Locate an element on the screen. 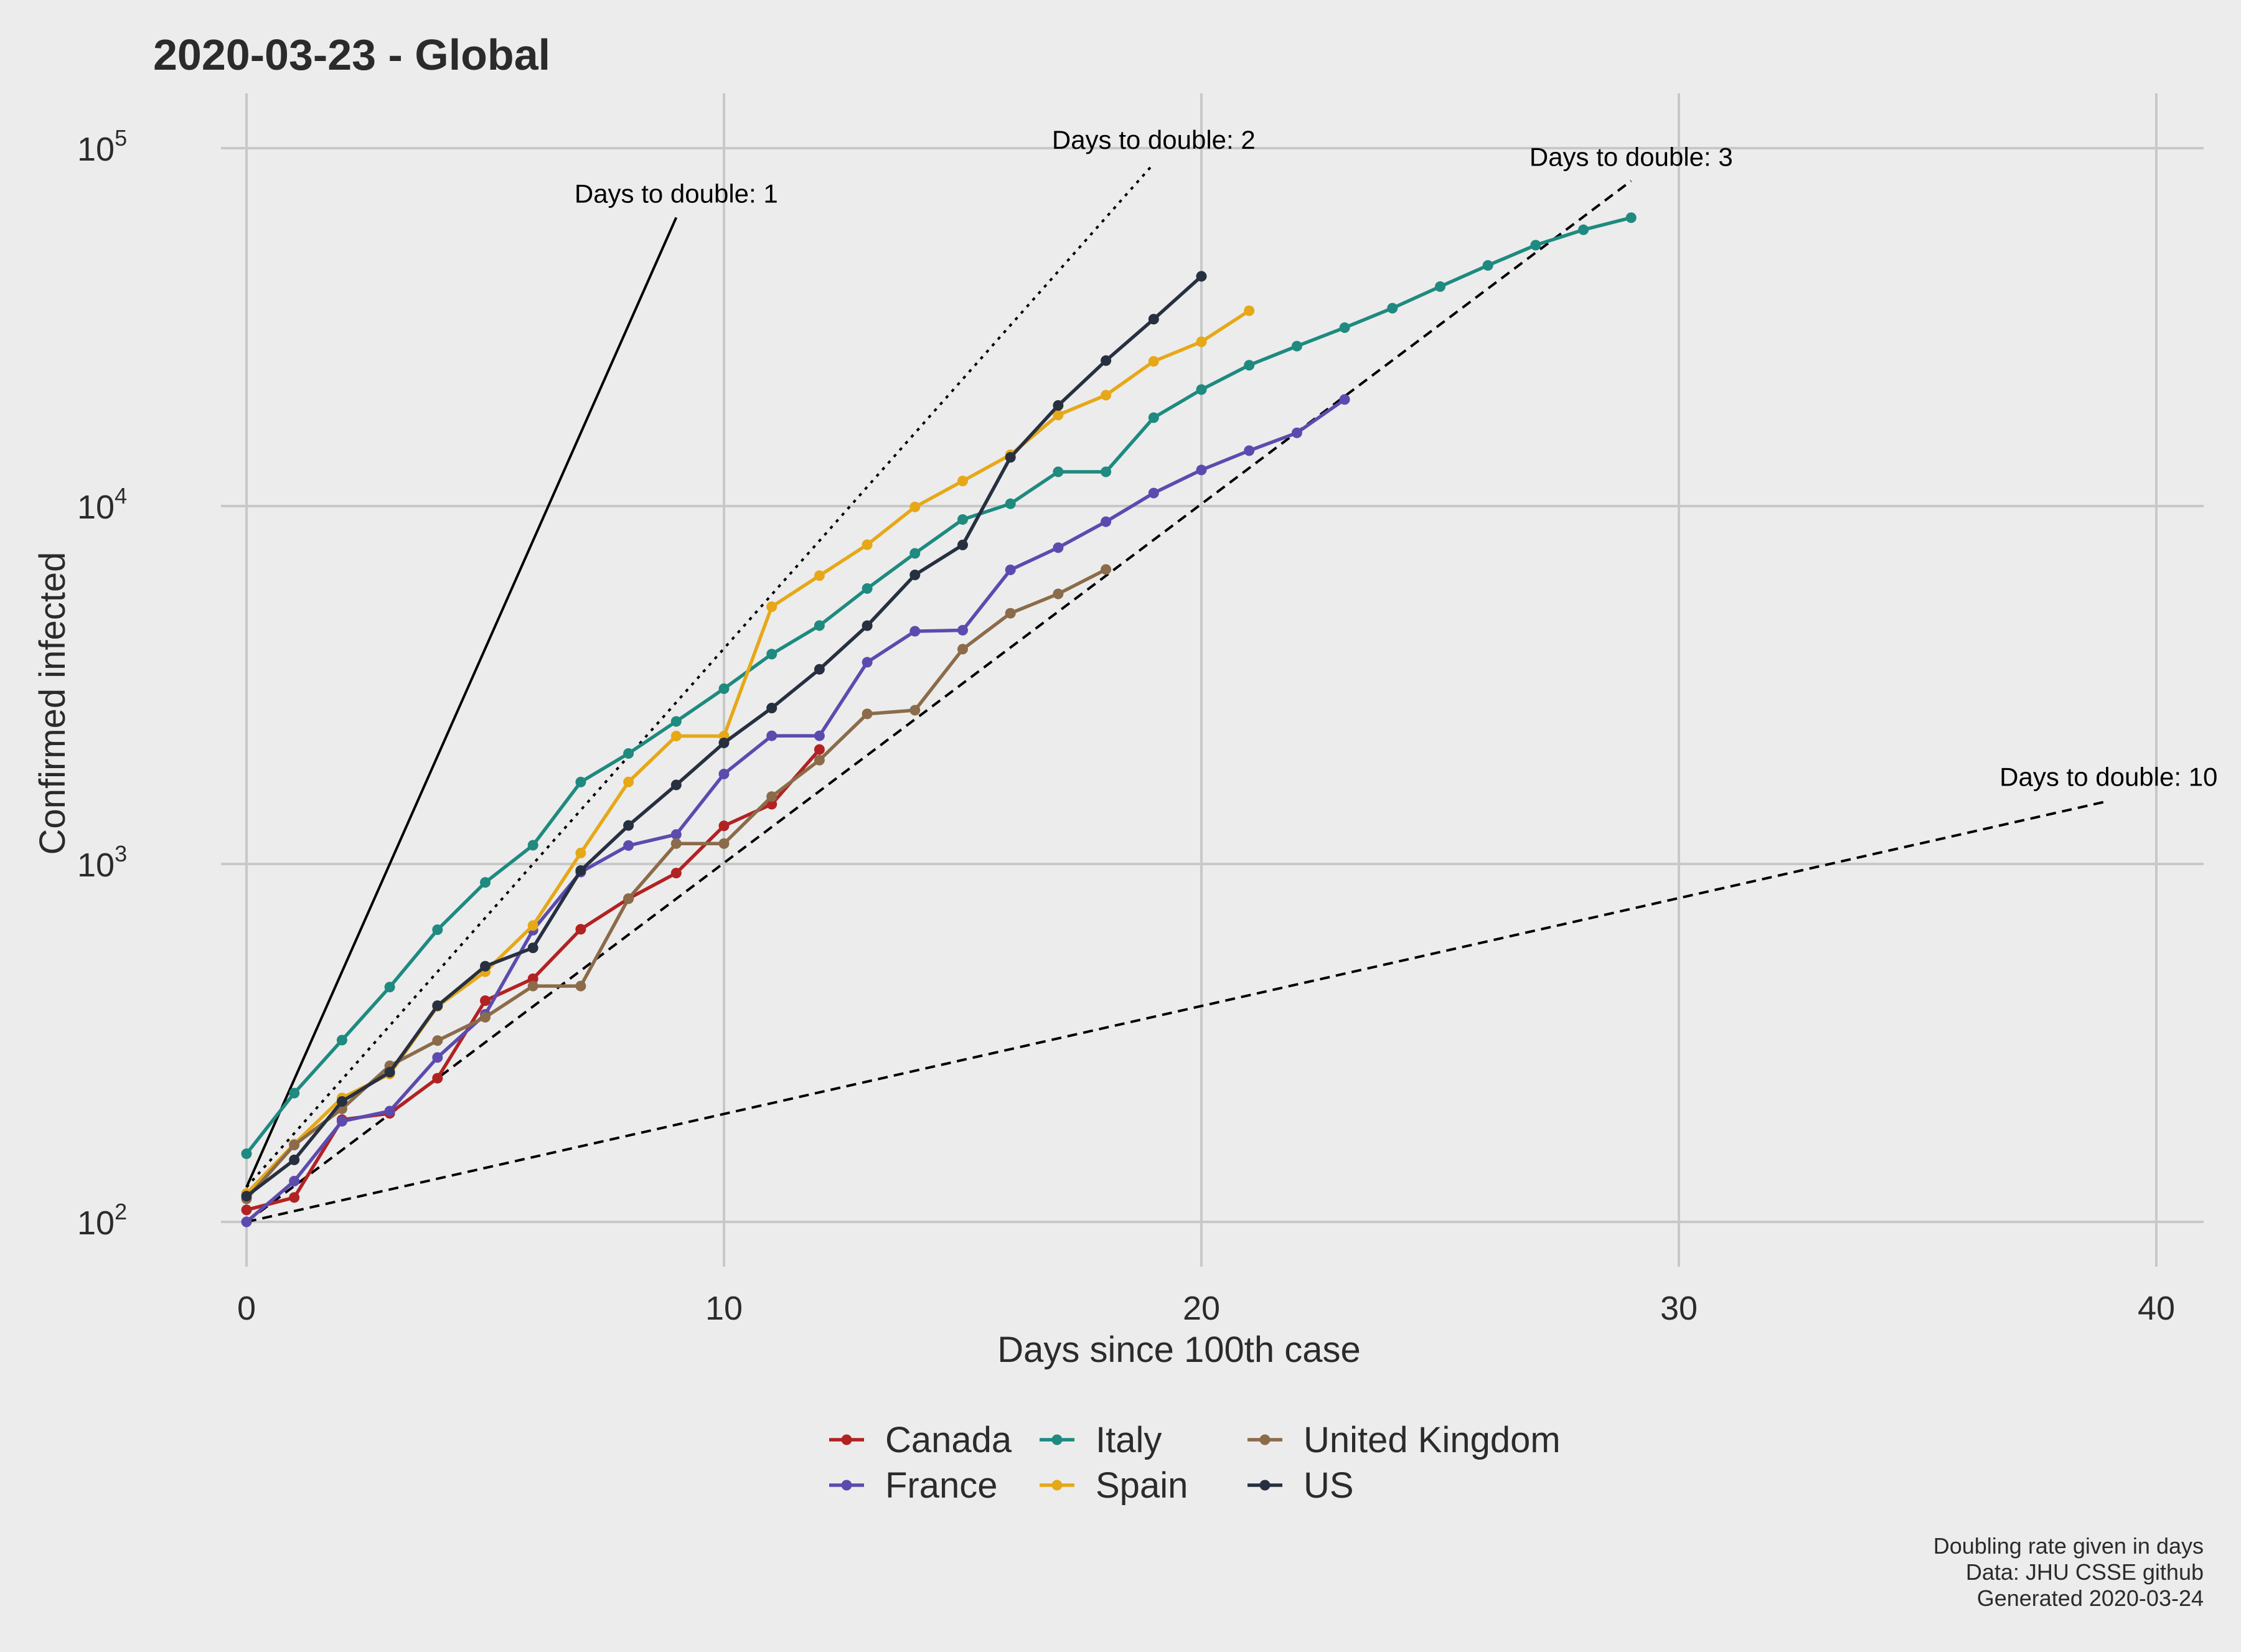 The image size is (2241, 1652). x-tick-label: 40 is located at coordinates (2157, 1308).